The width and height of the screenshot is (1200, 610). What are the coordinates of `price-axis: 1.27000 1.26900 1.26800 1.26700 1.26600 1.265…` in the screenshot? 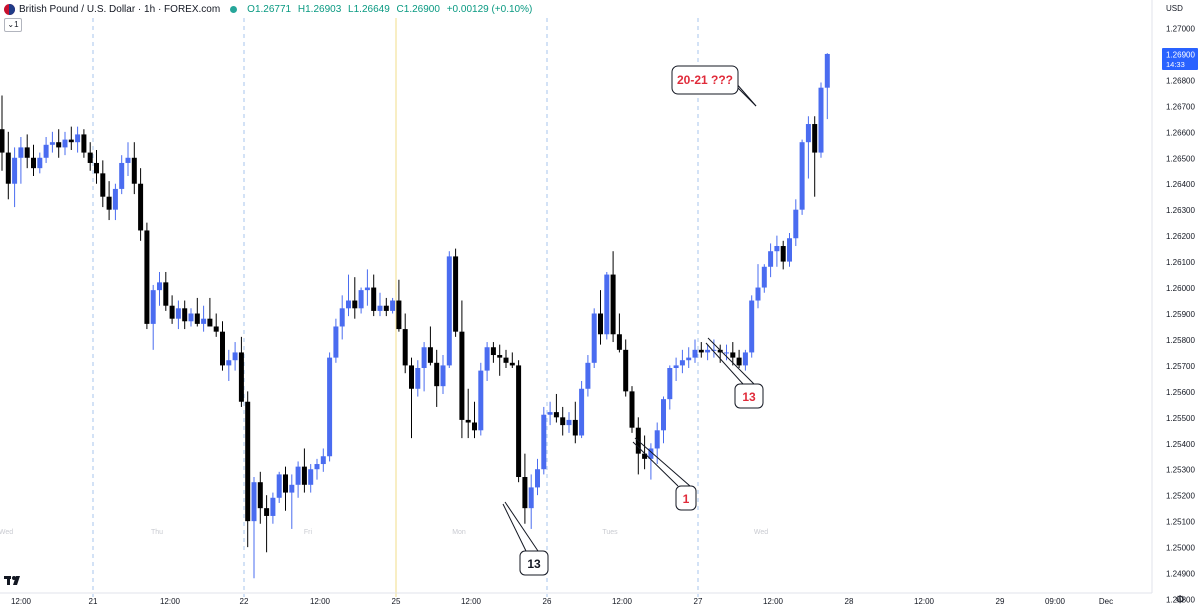 It's located at (1174, 302).